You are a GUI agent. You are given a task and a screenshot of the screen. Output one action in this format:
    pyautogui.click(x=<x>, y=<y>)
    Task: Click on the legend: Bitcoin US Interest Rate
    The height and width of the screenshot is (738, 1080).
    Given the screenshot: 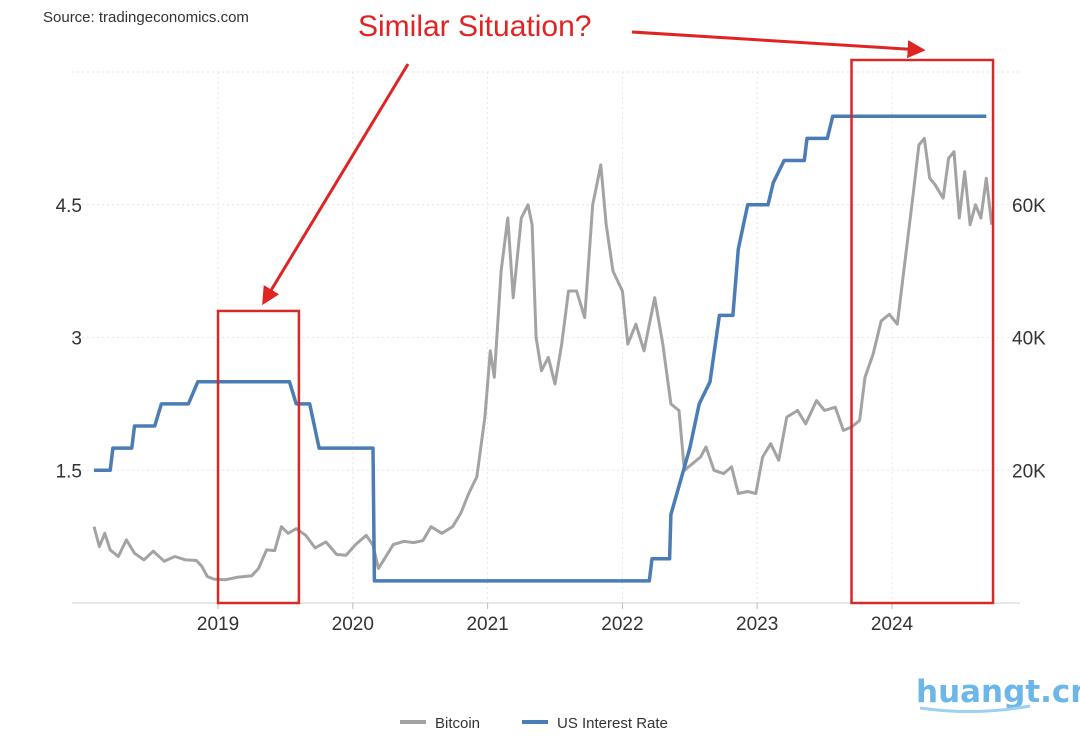 What is the action you would take?
    pyautogui.click(x=534, y=723)
    